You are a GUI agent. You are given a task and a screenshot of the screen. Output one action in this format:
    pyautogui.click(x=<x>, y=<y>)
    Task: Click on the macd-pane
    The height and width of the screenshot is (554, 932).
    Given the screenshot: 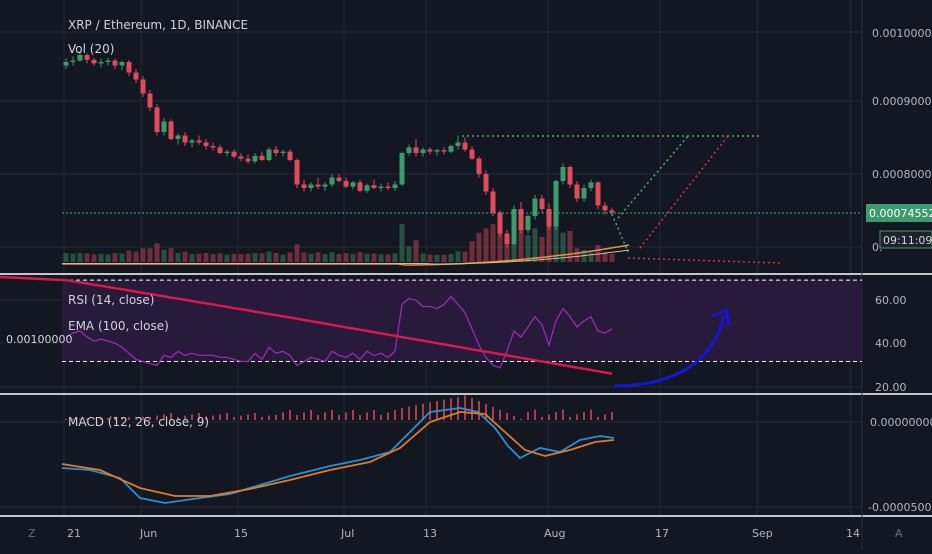 What is the action you would take?
    pyautogui.click(x=338, y=449)
    